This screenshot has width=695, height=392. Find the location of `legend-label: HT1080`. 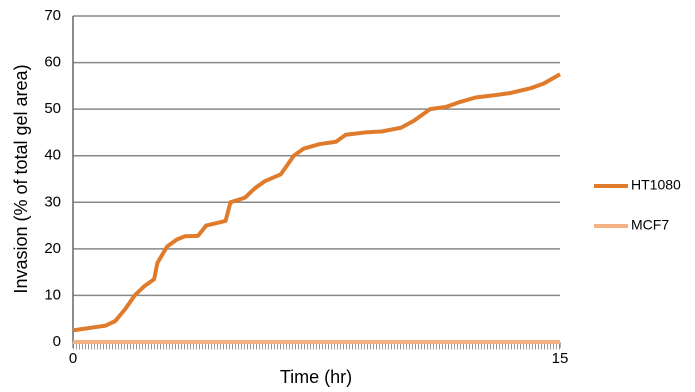

legend-label: HT1080 is located at coordinates (656, 185).